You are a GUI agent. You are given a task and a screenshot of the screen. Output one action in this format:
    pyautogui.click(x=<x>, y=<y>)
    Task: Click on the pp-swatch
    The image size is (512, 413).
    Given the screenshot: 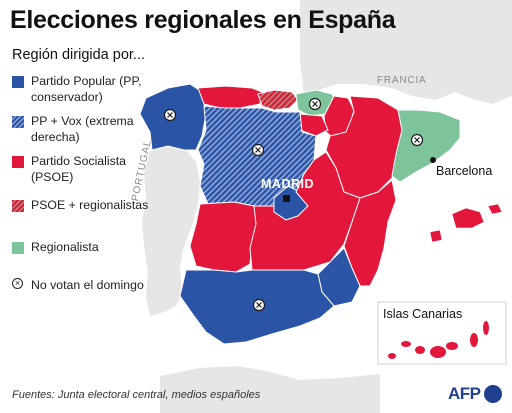 What is the action you would take?
    pyautogui.click(x=18, y=82)
    